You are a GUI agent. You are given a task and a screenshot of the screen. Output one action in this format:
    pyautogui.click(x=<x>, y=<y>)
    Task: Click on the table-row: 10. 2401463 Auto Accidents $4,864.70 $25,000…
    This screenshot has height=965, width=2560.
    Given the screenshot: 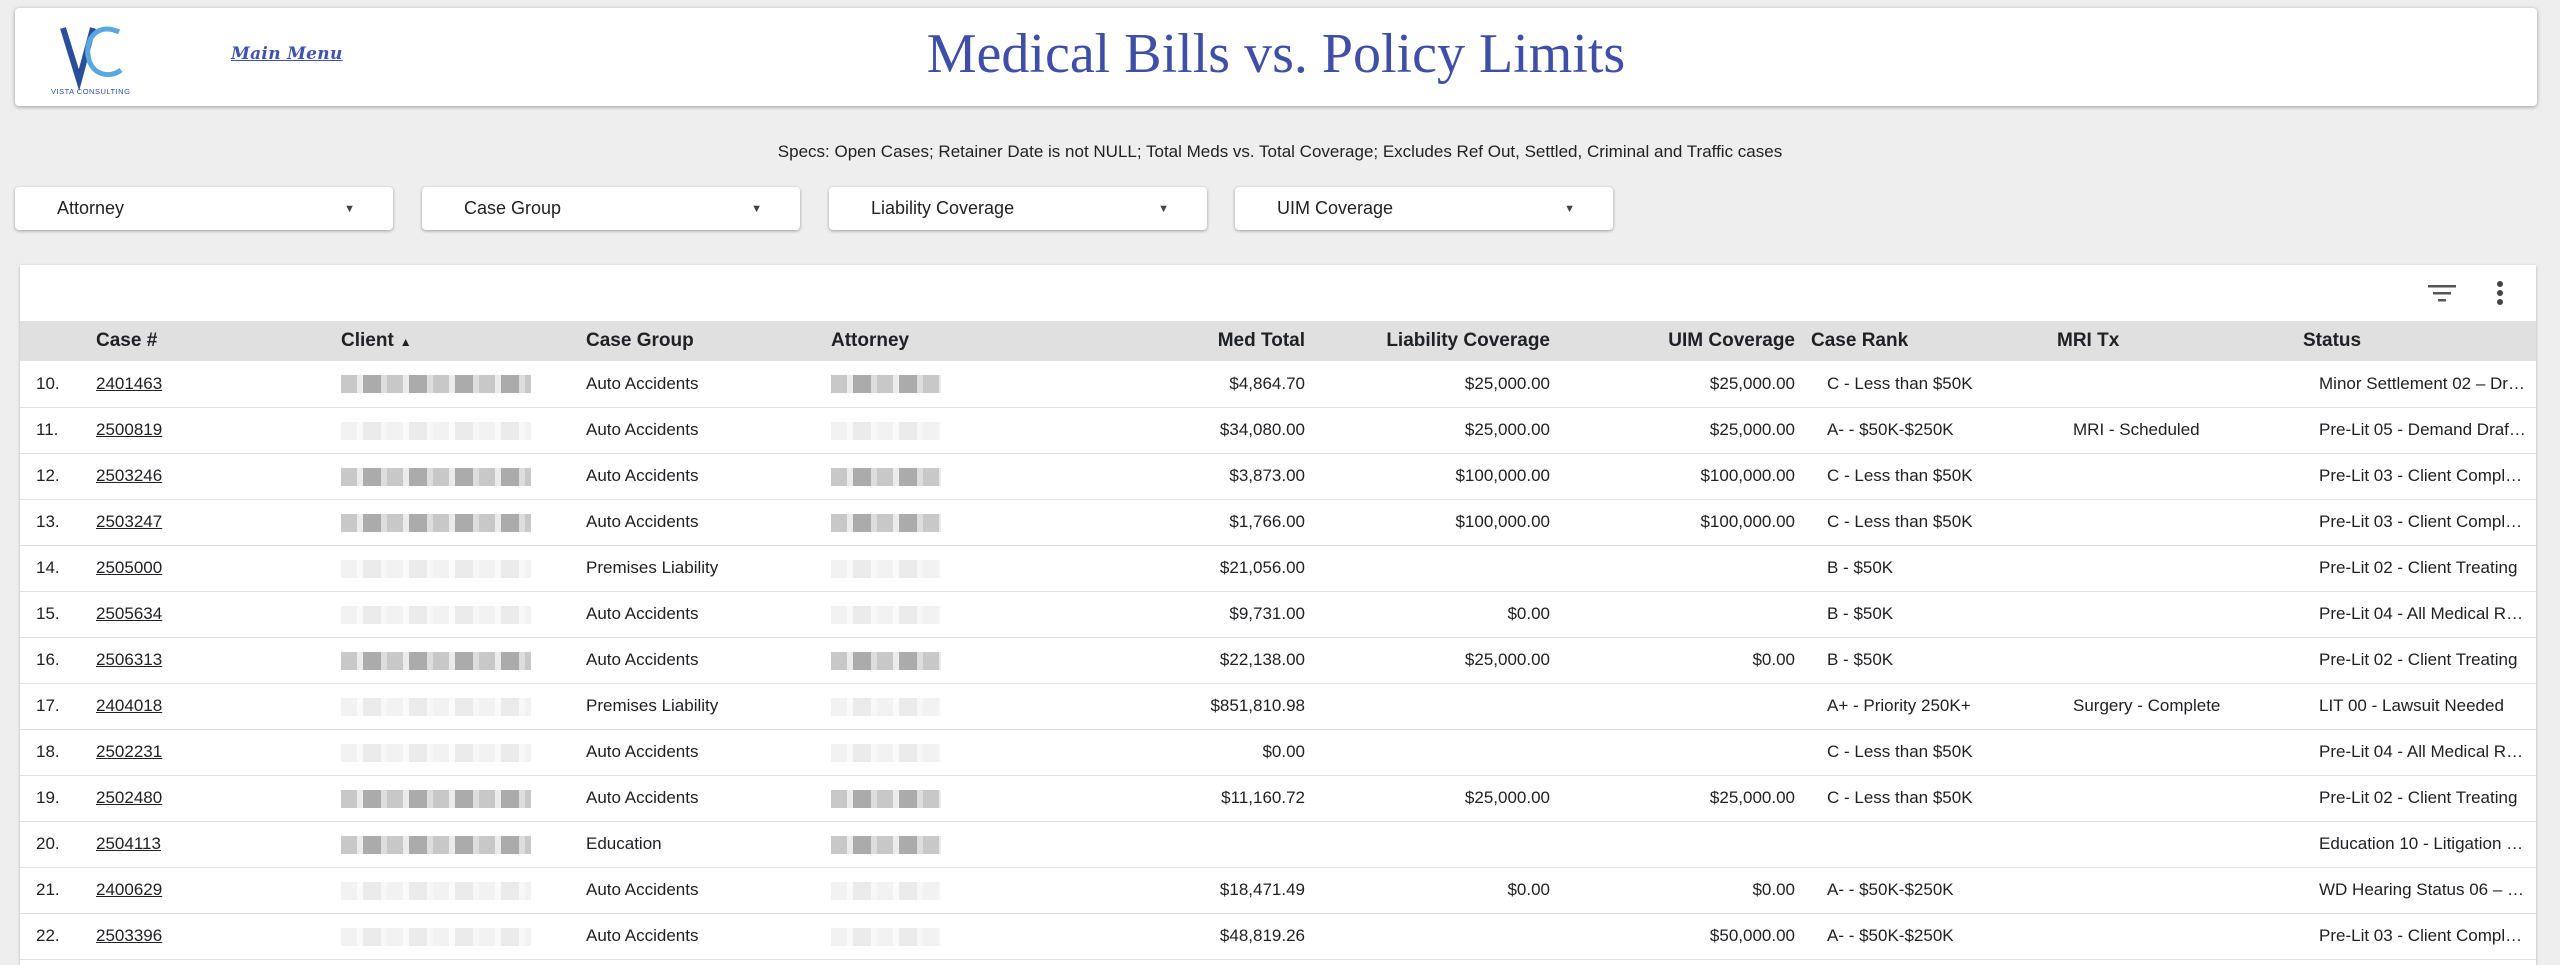 What is the action you would take?
    pyautogui.click(x=1278, y=384)
    